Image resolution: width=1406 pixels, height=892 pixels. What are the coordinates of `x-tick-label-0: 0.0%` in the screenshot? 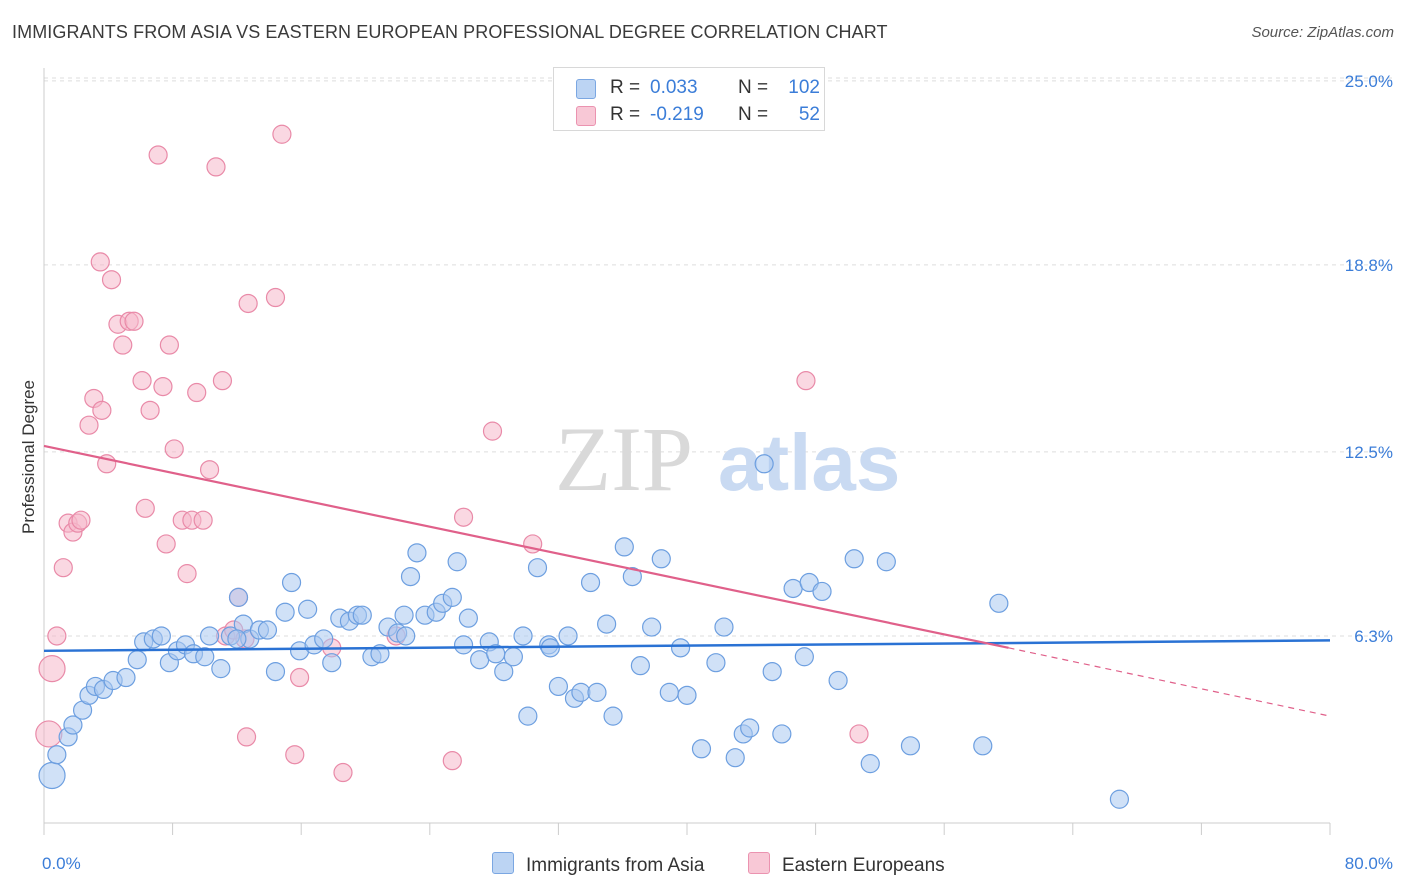 It's located at (61, 863).